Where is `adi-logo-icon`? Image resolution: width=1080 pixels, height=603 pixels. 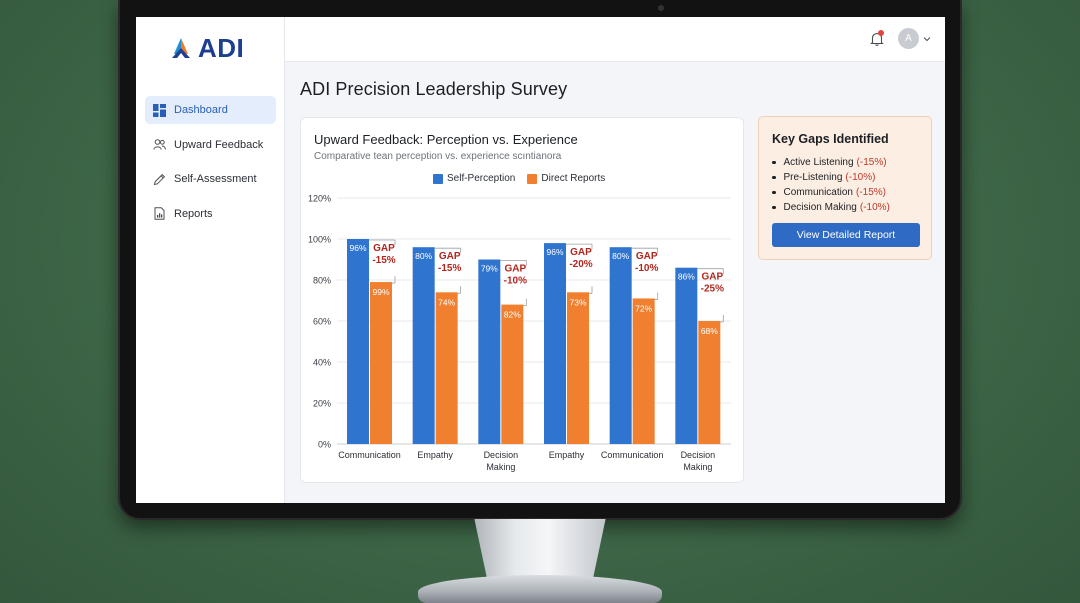 adi-logo-icon is located at coordinates (181, 47).